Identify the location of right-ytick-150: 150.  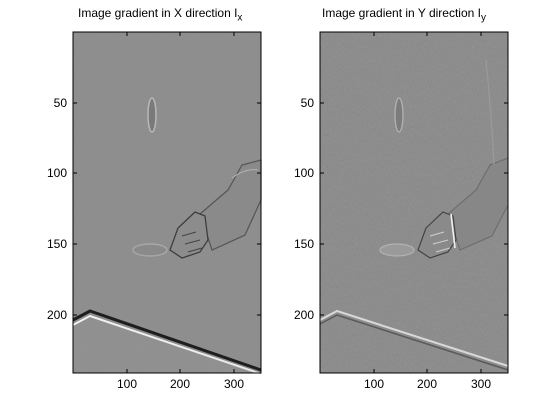
(304, 244).